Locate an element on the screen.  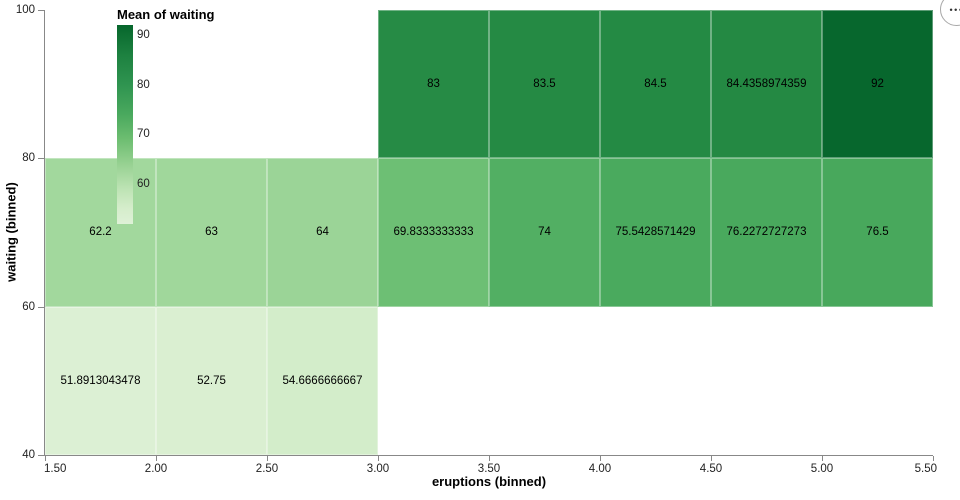
heatmap-cell: 63 is located at coordinates (211, 232).